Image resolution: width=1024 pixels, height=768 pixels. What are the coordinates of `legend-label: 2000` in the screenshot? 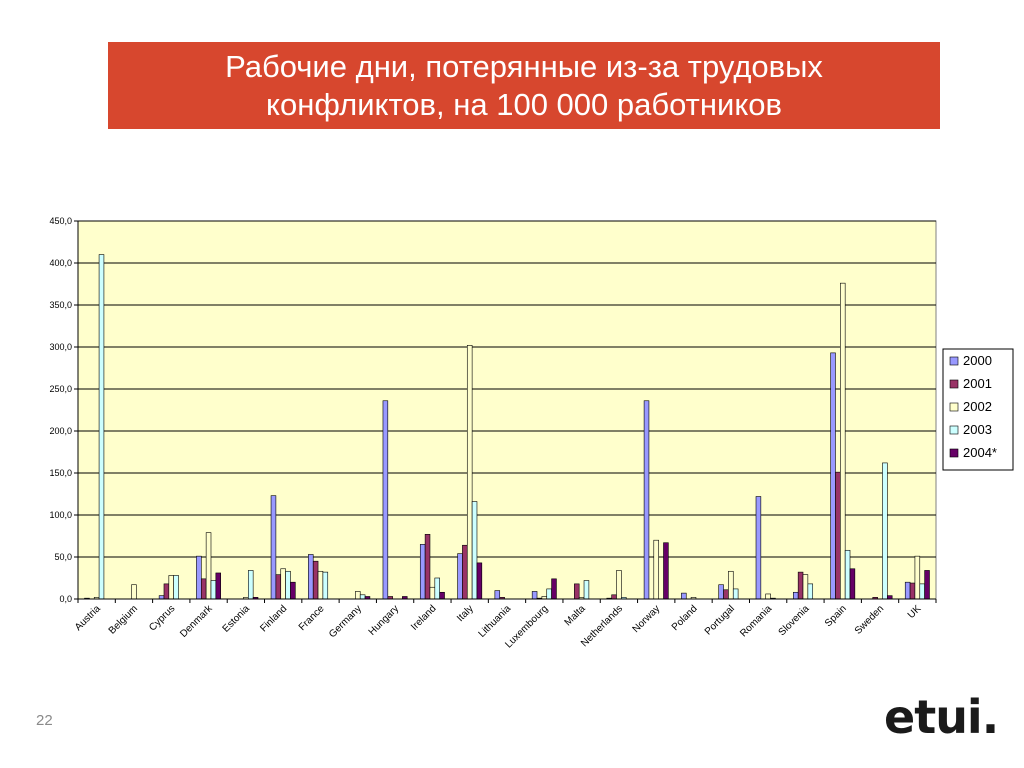 It's located at (977, 360).